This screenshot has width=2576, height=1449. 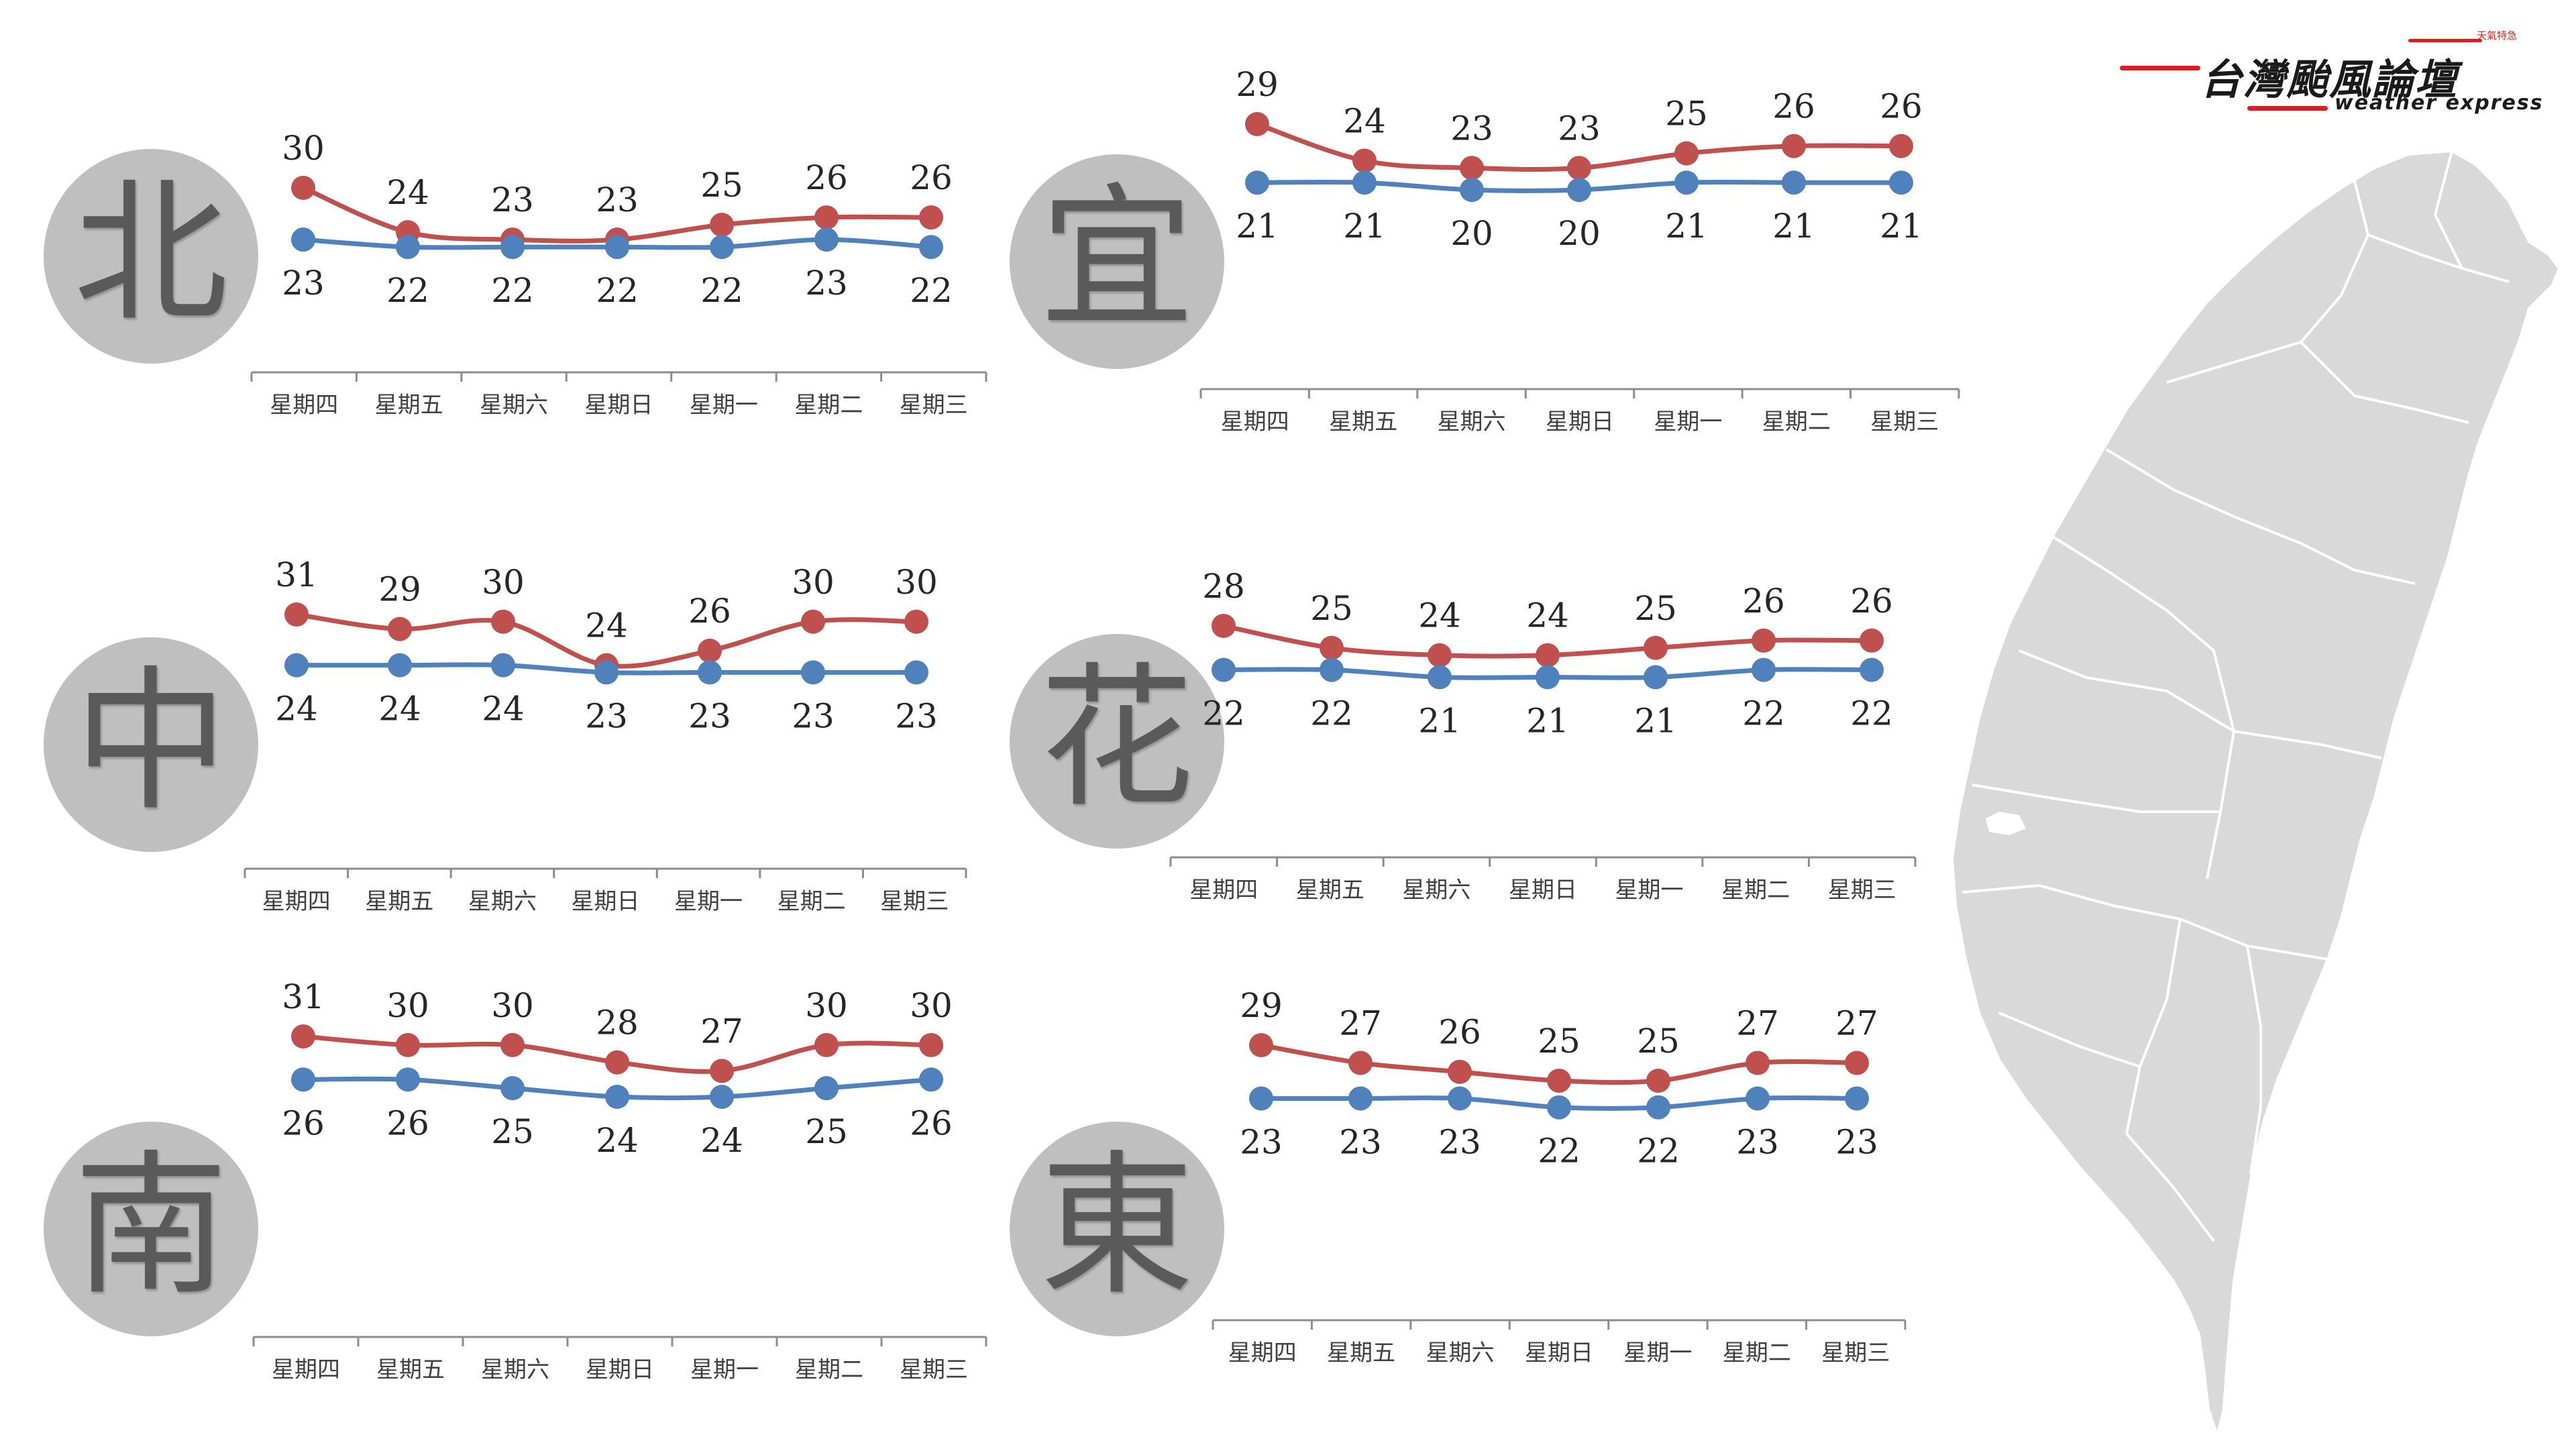 I want to click on high-temp-label: 23, so click(x=617, y=199).